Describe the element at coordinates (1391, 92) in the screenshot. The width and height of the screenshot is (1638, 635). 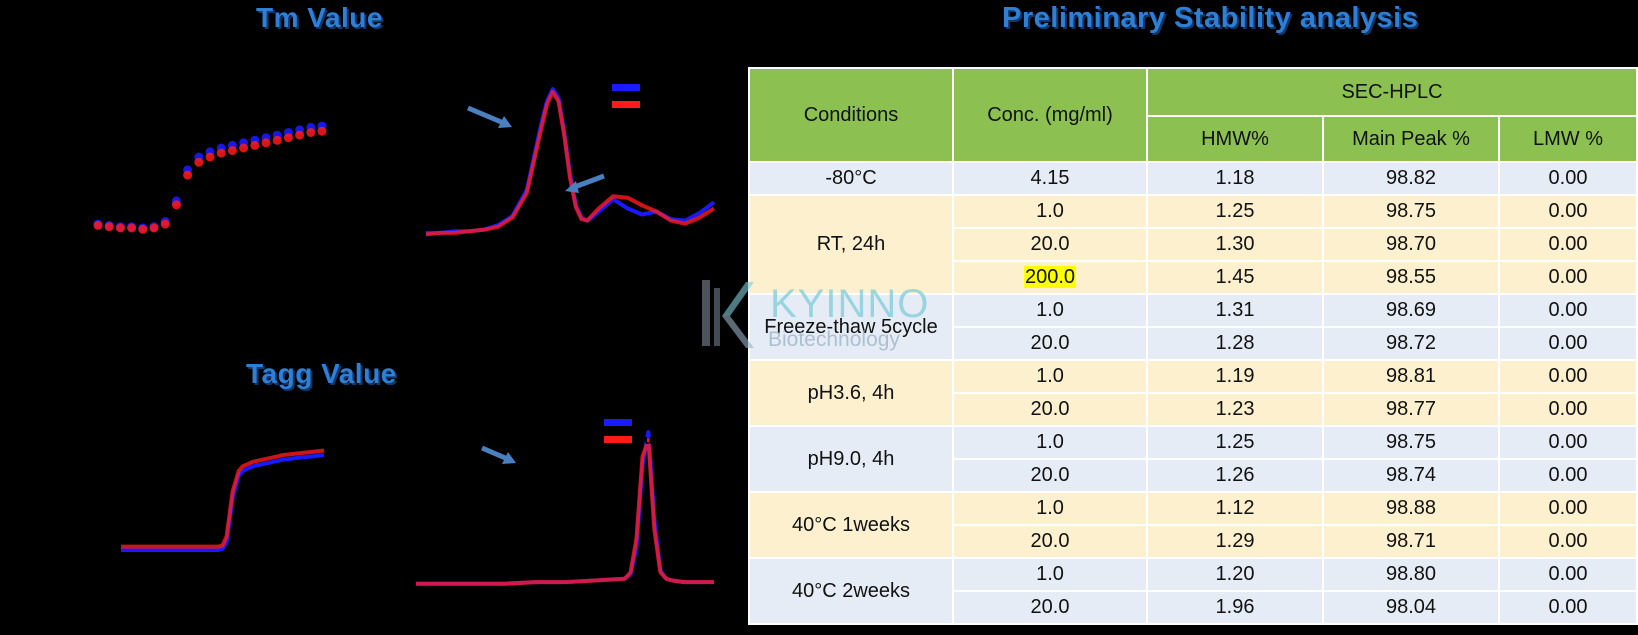
I see `sec-hplc-header: SEC-HPLC` at that location.